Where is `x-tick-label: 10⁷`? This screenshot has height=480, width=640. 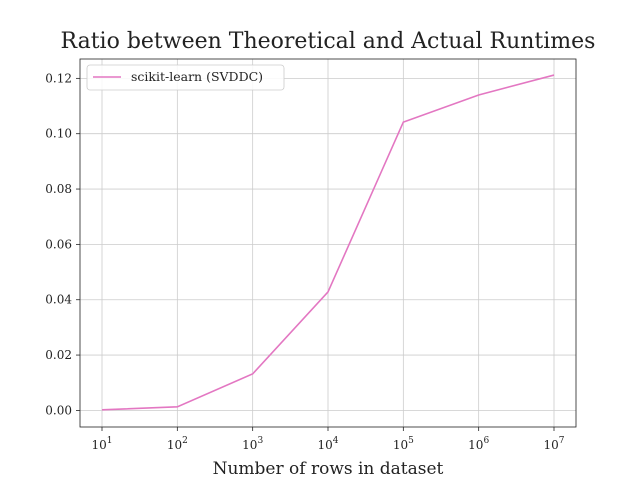
x-tick-label: 10⁷ is located at coordinates (553, 444).